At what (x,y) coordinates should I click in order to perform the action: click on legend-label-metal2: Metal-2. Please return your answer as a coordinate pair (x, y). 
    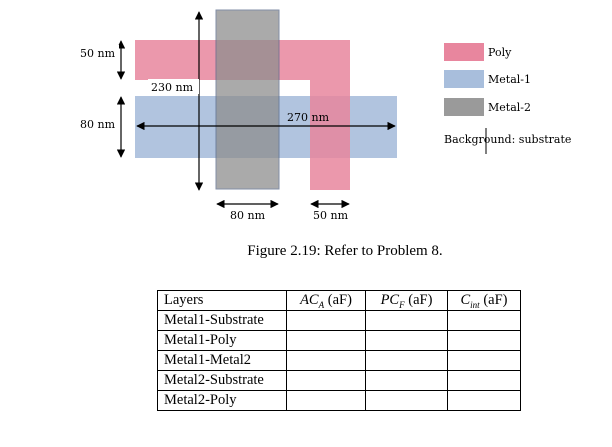
    Looking at the image, I should click on (509, 107).